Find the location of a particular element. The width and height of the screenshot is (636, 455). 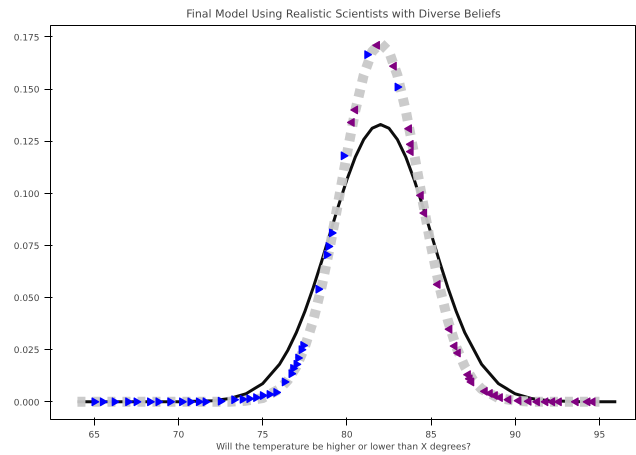

y-tick-label: 0.075 is located at coordinates (27, 247).